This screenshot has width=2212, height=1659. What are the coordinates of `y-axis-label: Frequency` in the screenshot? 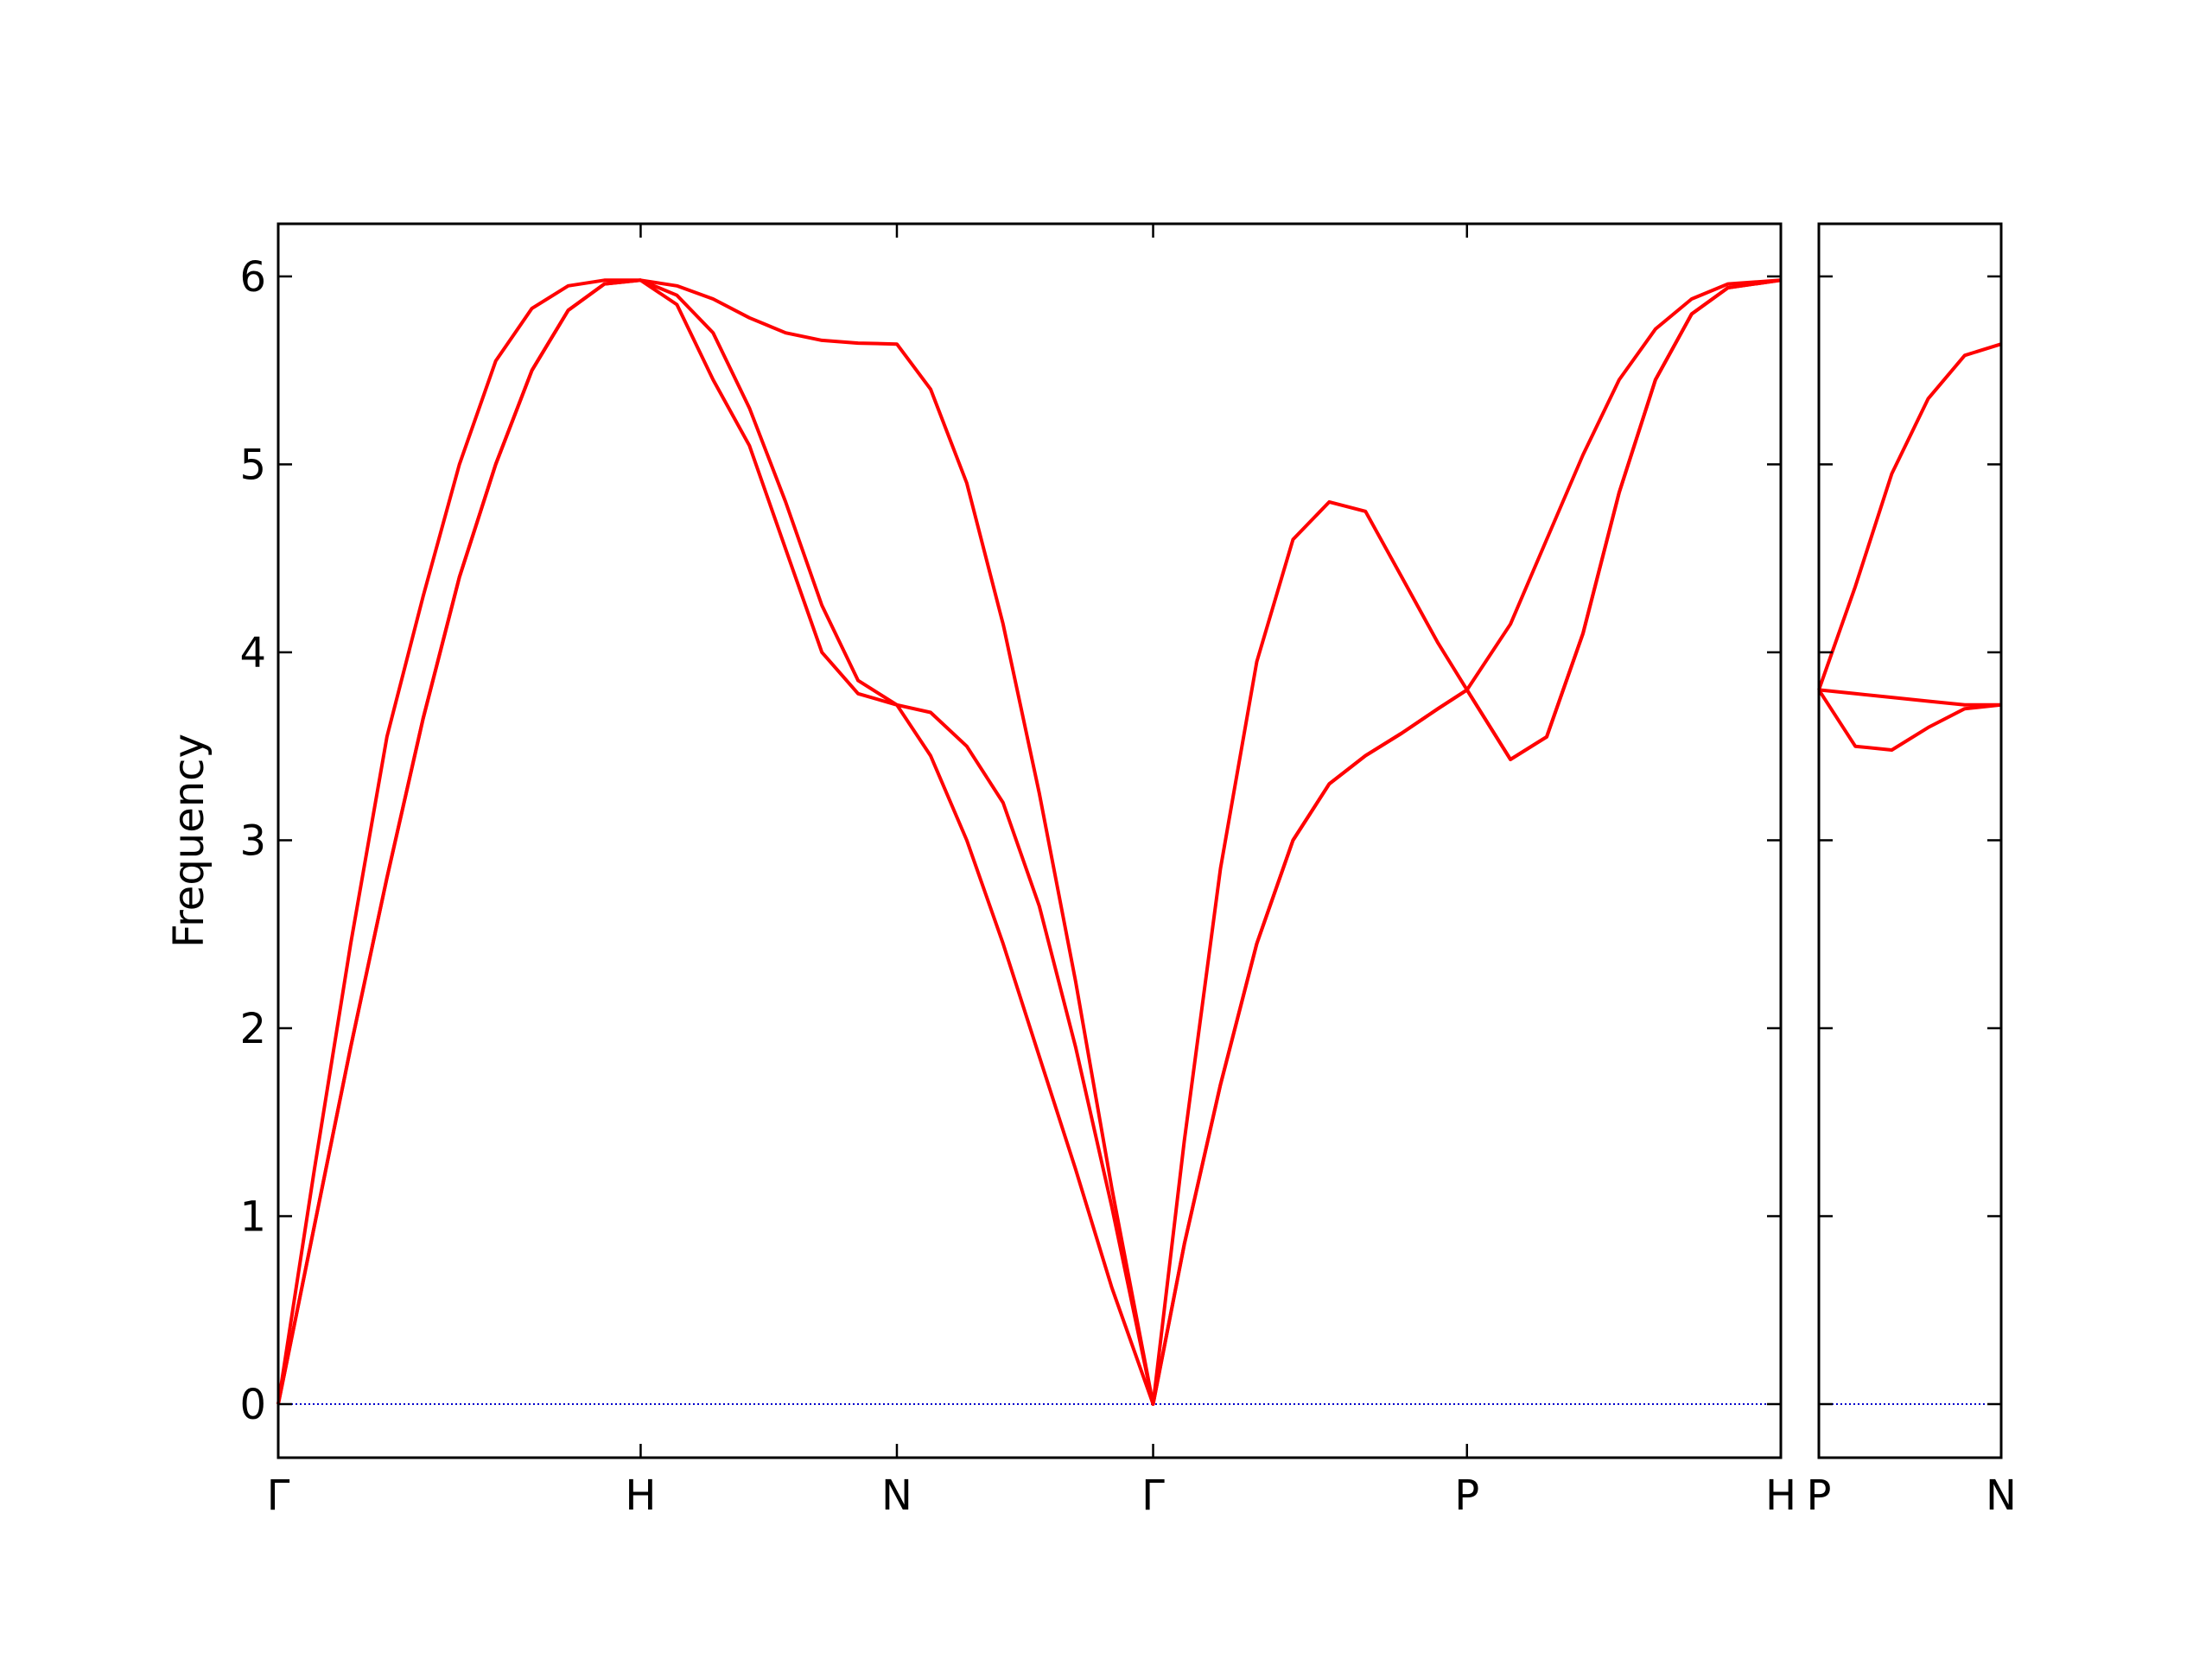 It's located at (189, 841).